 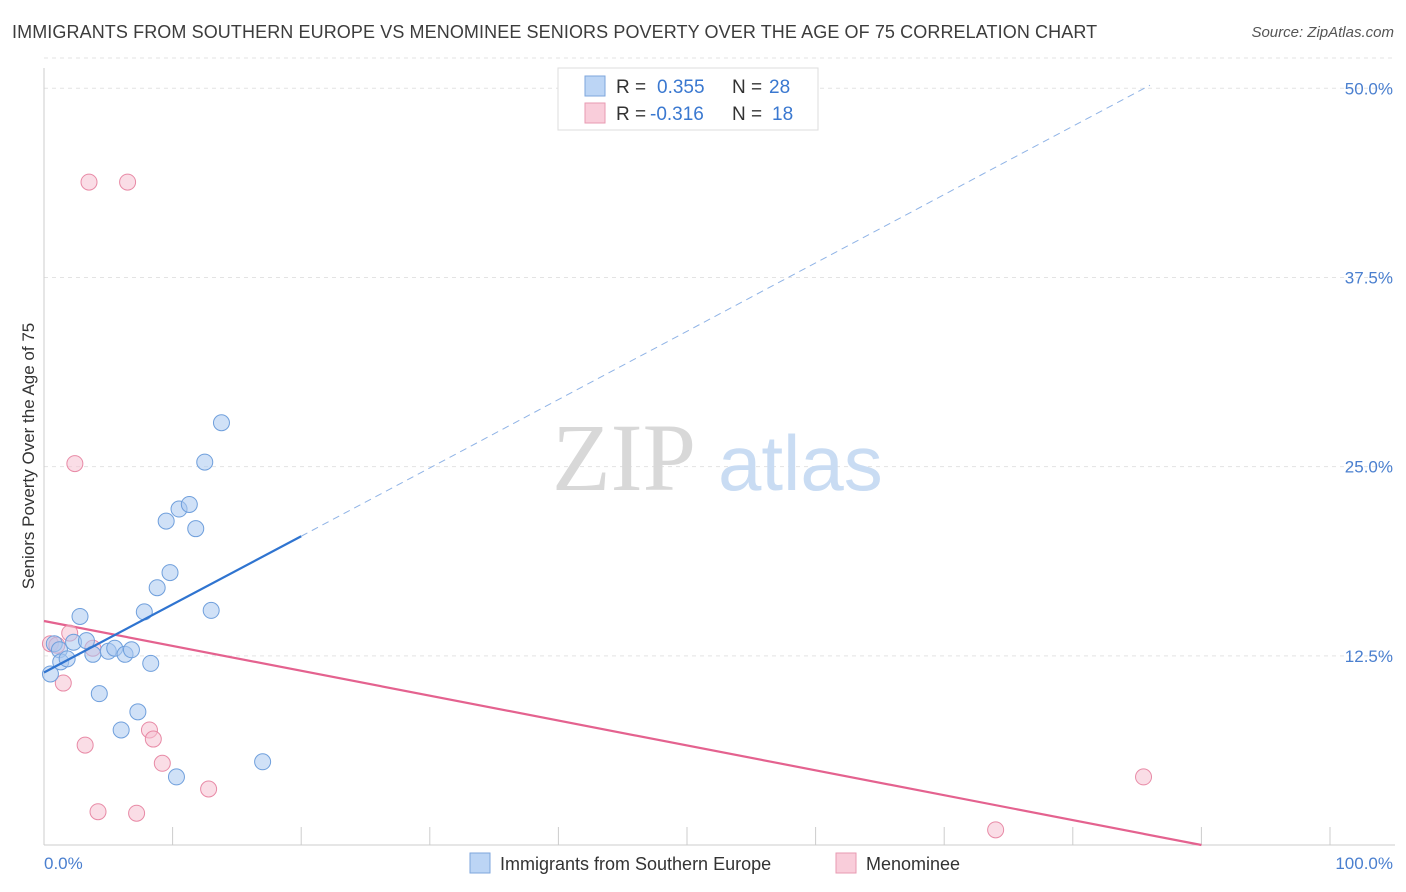 What do you see at coordinates (1369, 88) in the screenshot?
I see `y-tick-label: 50.0%` at bounding box center [1369, 88].